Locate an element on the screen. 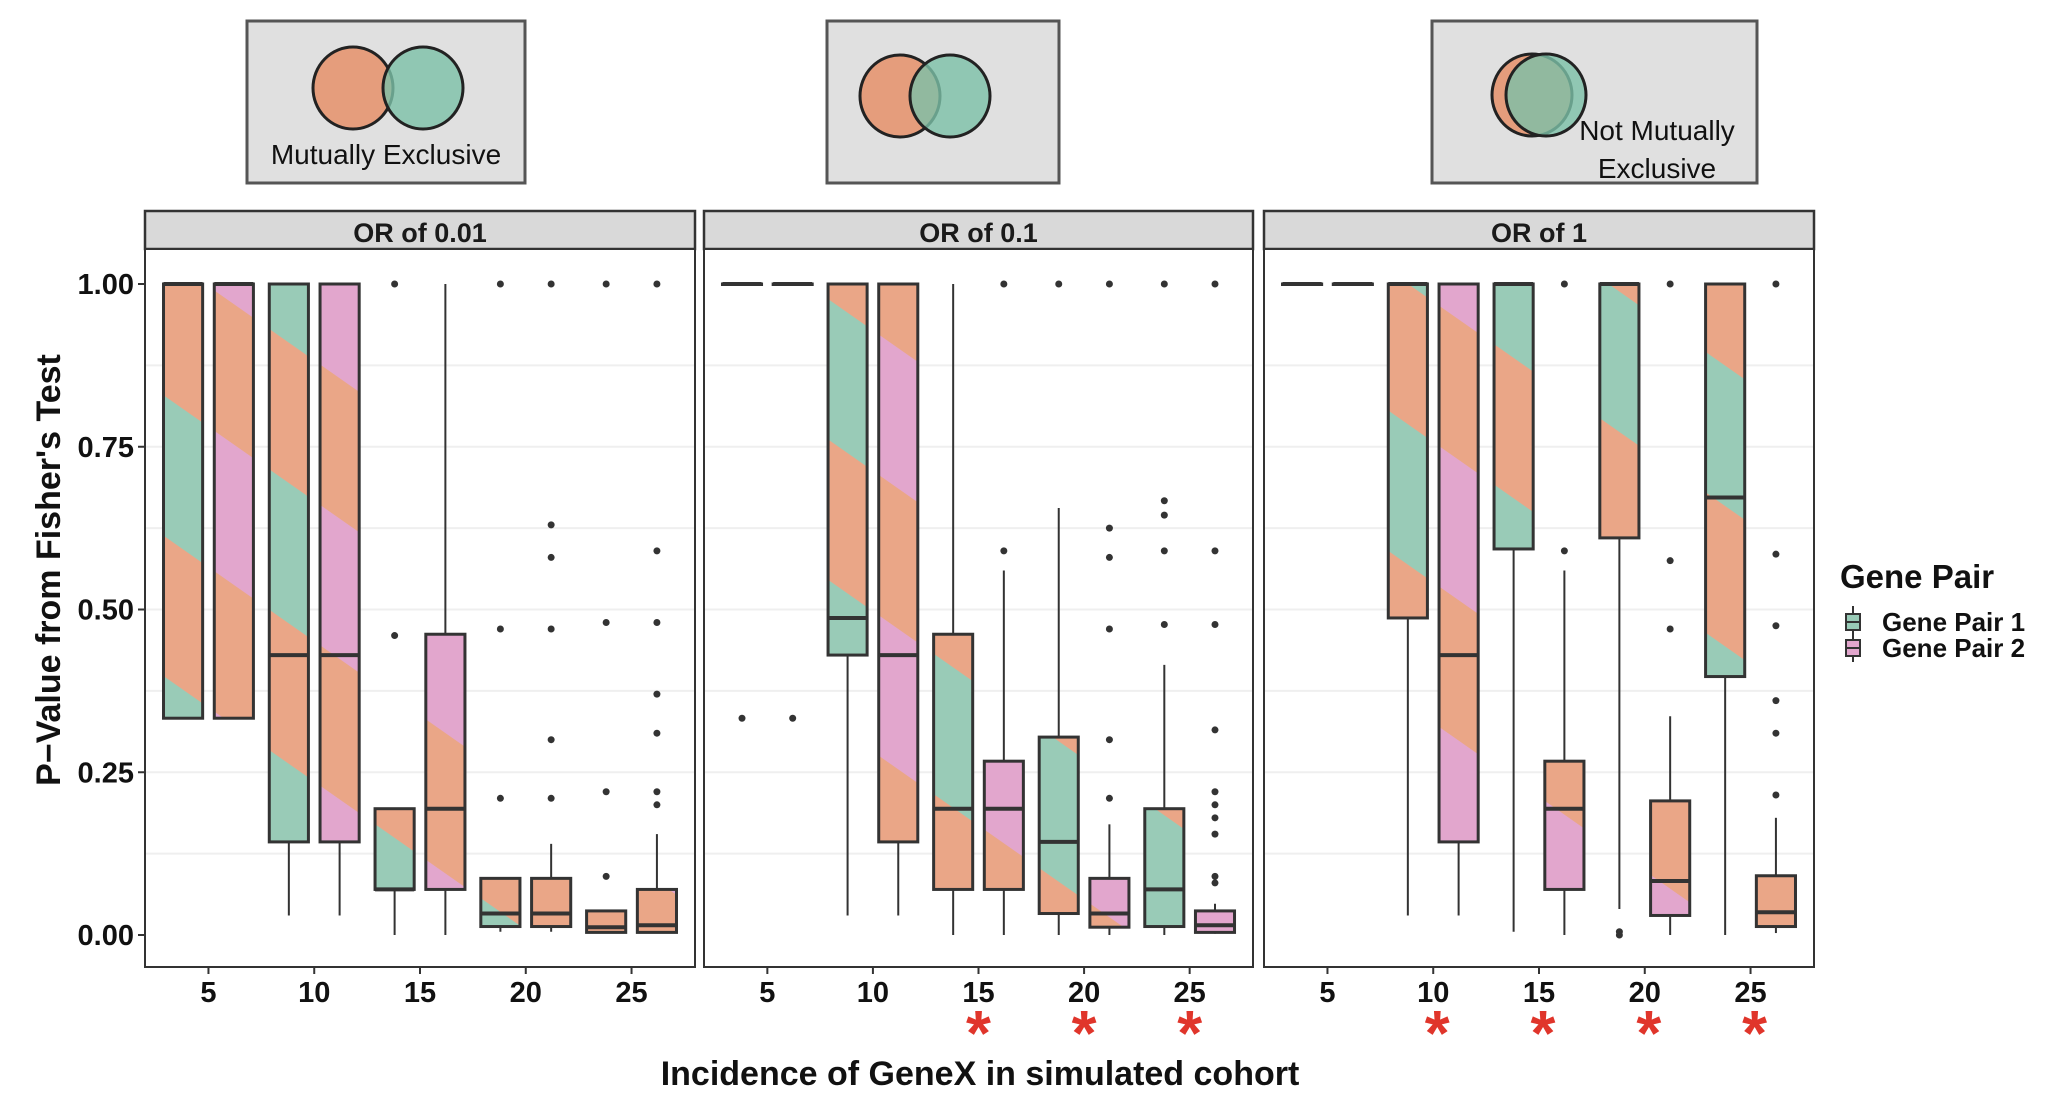 This screenshot has height=1098, width=2058. legend-title: Gene Pair is located at coordinates (1917, 576).